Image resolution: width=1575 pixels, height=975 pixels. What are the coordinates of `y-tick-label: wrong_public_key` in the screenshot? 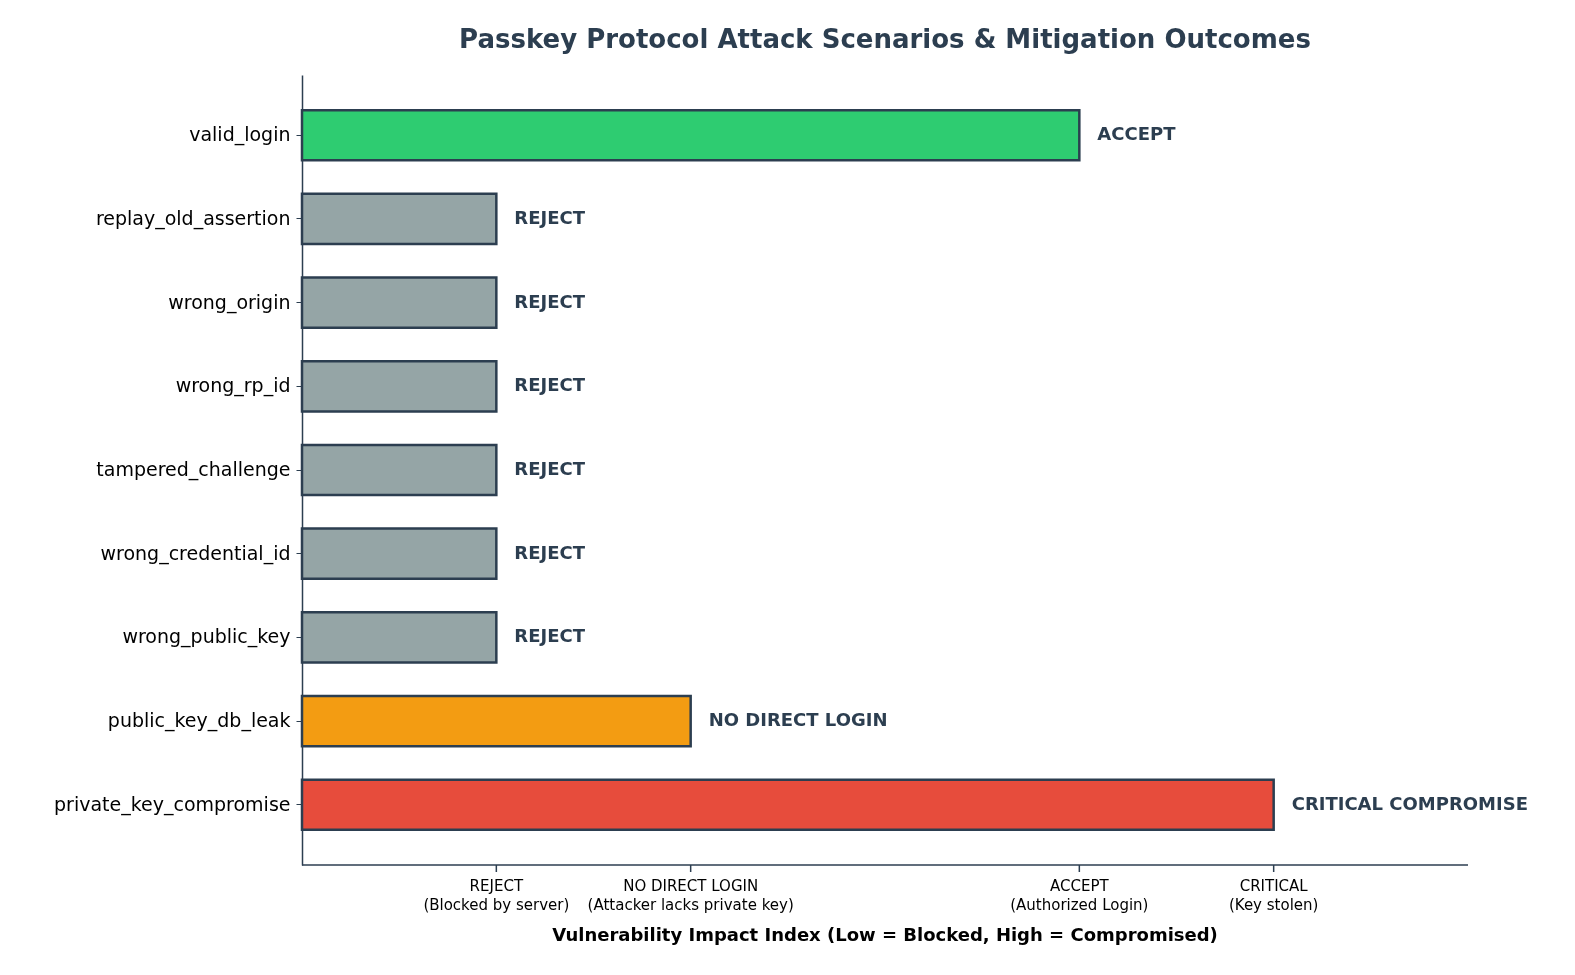 It's located at (206, 637).